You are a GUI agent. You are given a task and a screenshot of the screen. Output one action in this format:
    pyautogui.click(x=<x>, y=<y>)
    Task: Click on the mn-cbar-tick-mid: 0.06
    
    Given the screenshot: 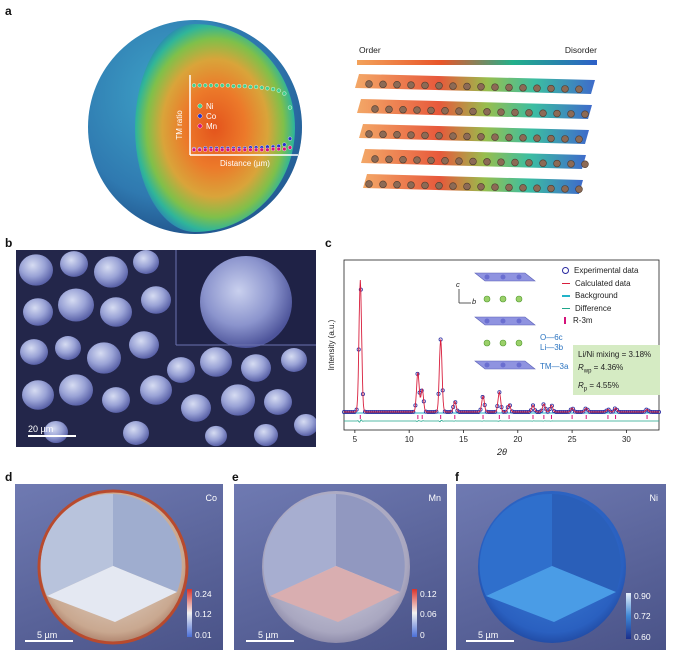 What is the action you would take?
    pyautogui.click(x=428, y=614)
    